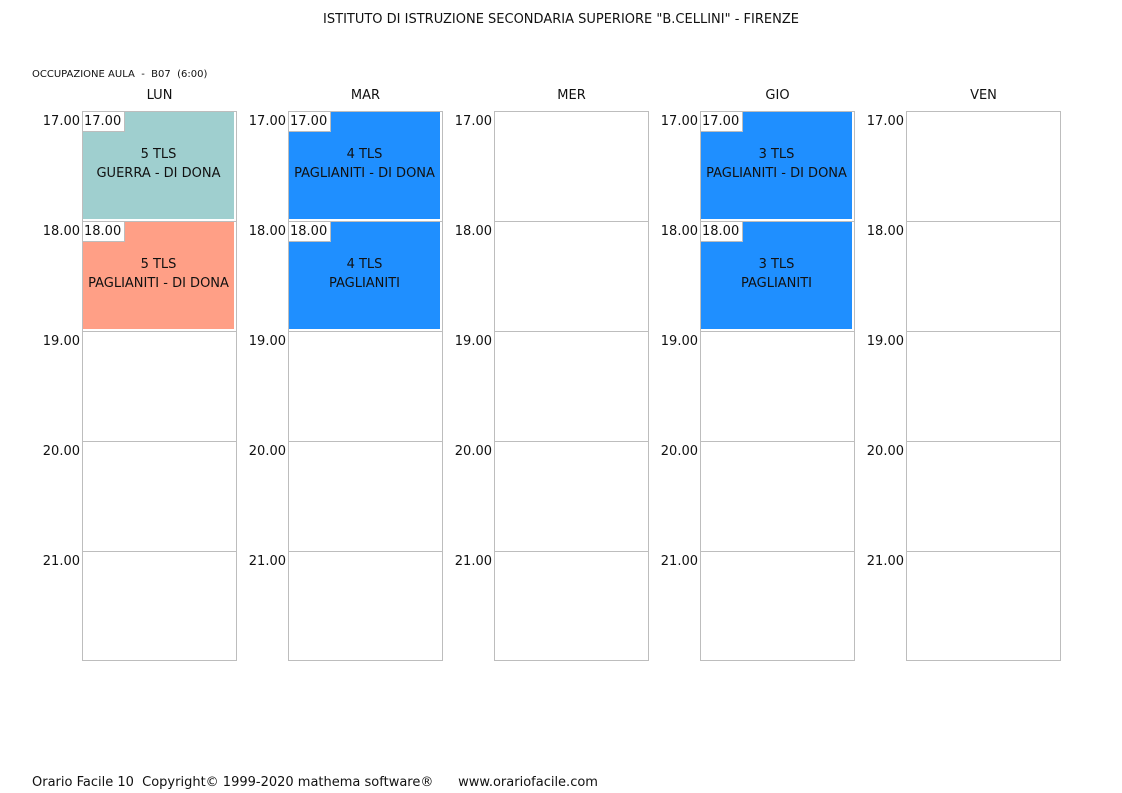 This screenshot has width=1122, height=793. Describe the element at coordinates (571, 95) in the screenshot. I see `day-header: MER` at that location.